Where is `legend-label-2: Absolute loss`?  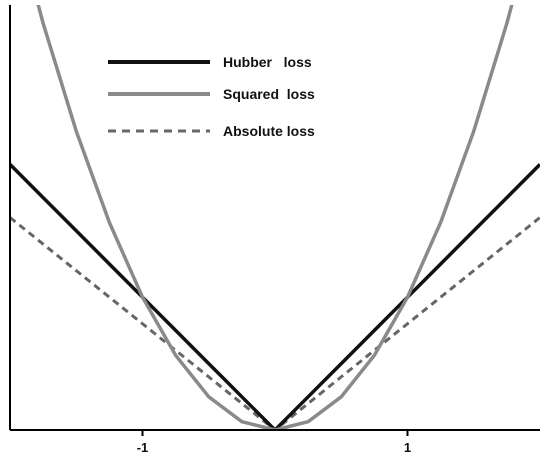
legend-label-2: Absolute loss is located at coordinates (269, 131).